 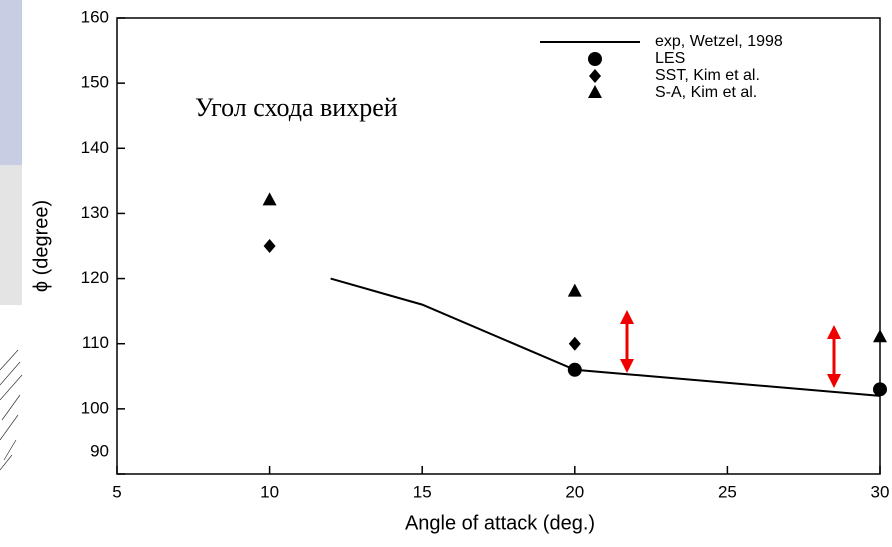 What do you see at coordinates (41, 246) in the screenshot?
I see `y-axis-label: ϕ (degree)` at bounding box center [41, 246].